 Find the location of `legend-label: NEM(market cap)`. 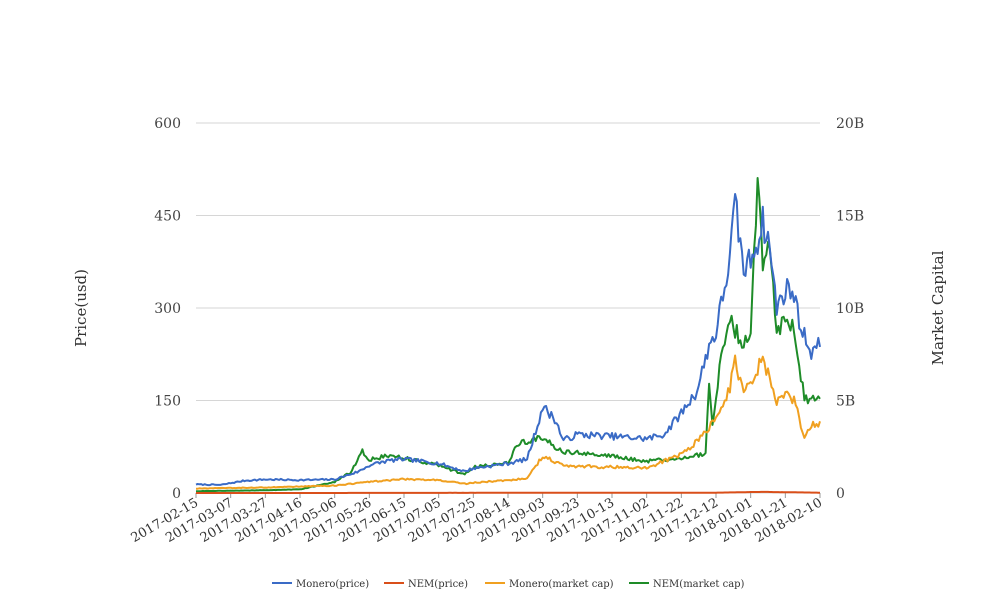

legend-label: NEM(market cap) is located at coordinates (699, 584).